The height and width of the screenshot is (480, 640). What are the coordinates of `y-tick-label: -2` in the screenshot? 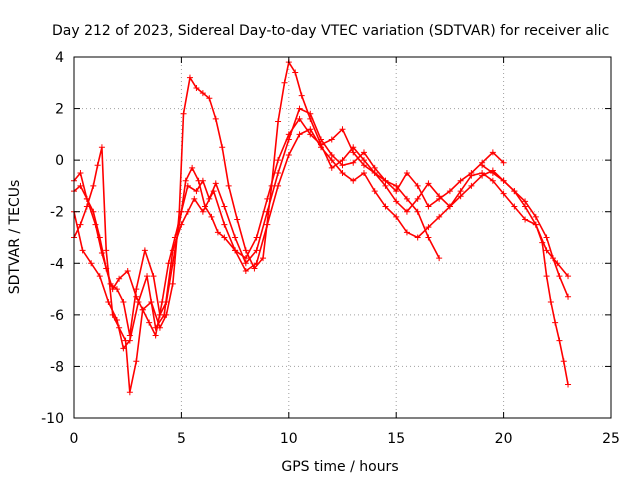 It's located at (57, 213).